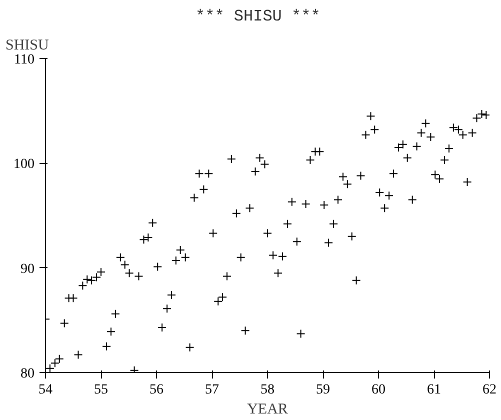 Image resolution: width=501 pixels, height=420 pixels. I want to click on chart-title: *** SHISU ***, so click(257, 17).